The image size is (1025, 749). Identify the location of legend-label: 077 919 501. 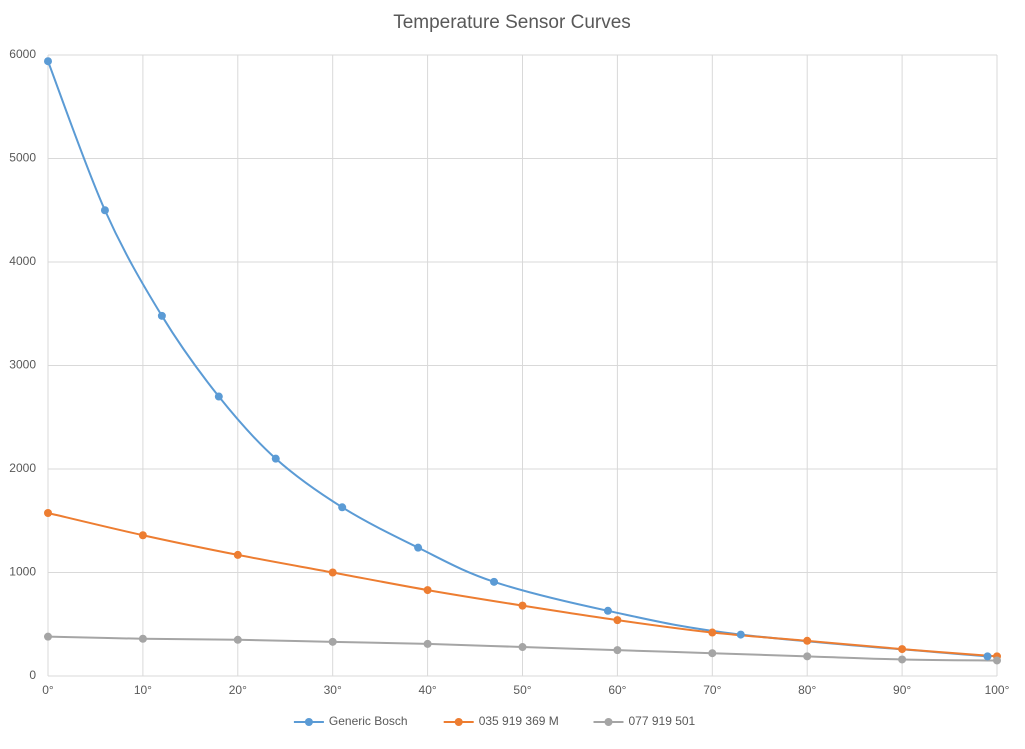
(662, 721).